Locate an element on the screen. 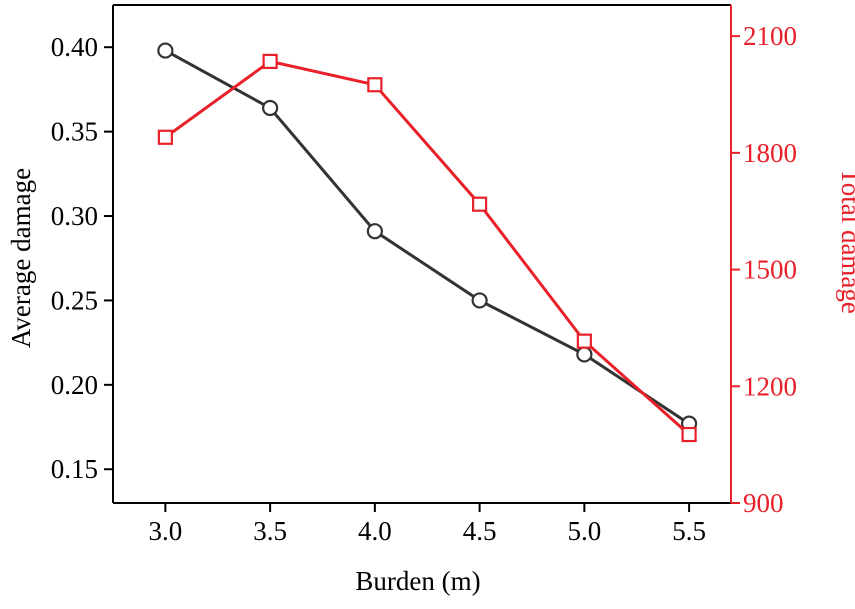 This screenshot has width=855, height=609. y-right-tick-label: 1200 is located at coordinates (770, 386).